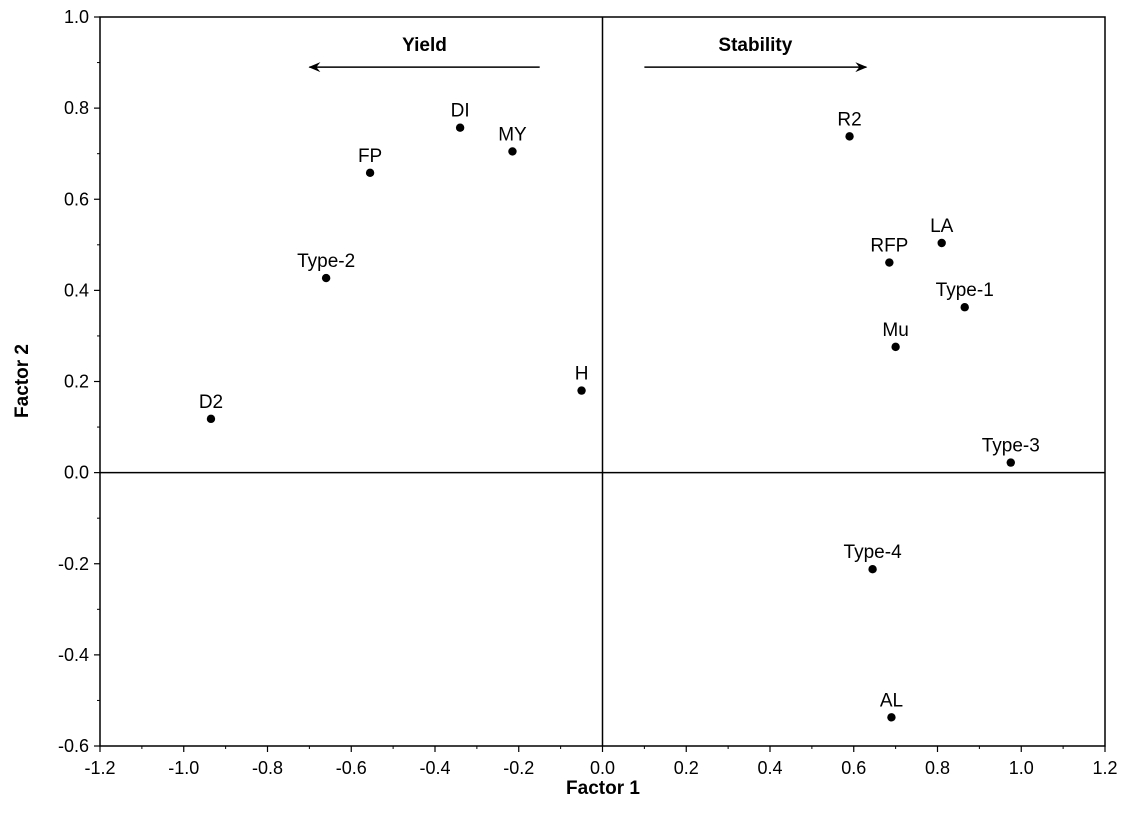 The image size is (1126, 825). Describe the element at coordinates (686, 768) in the screenshot. I see `x-tick-label: 0.2` at that location.